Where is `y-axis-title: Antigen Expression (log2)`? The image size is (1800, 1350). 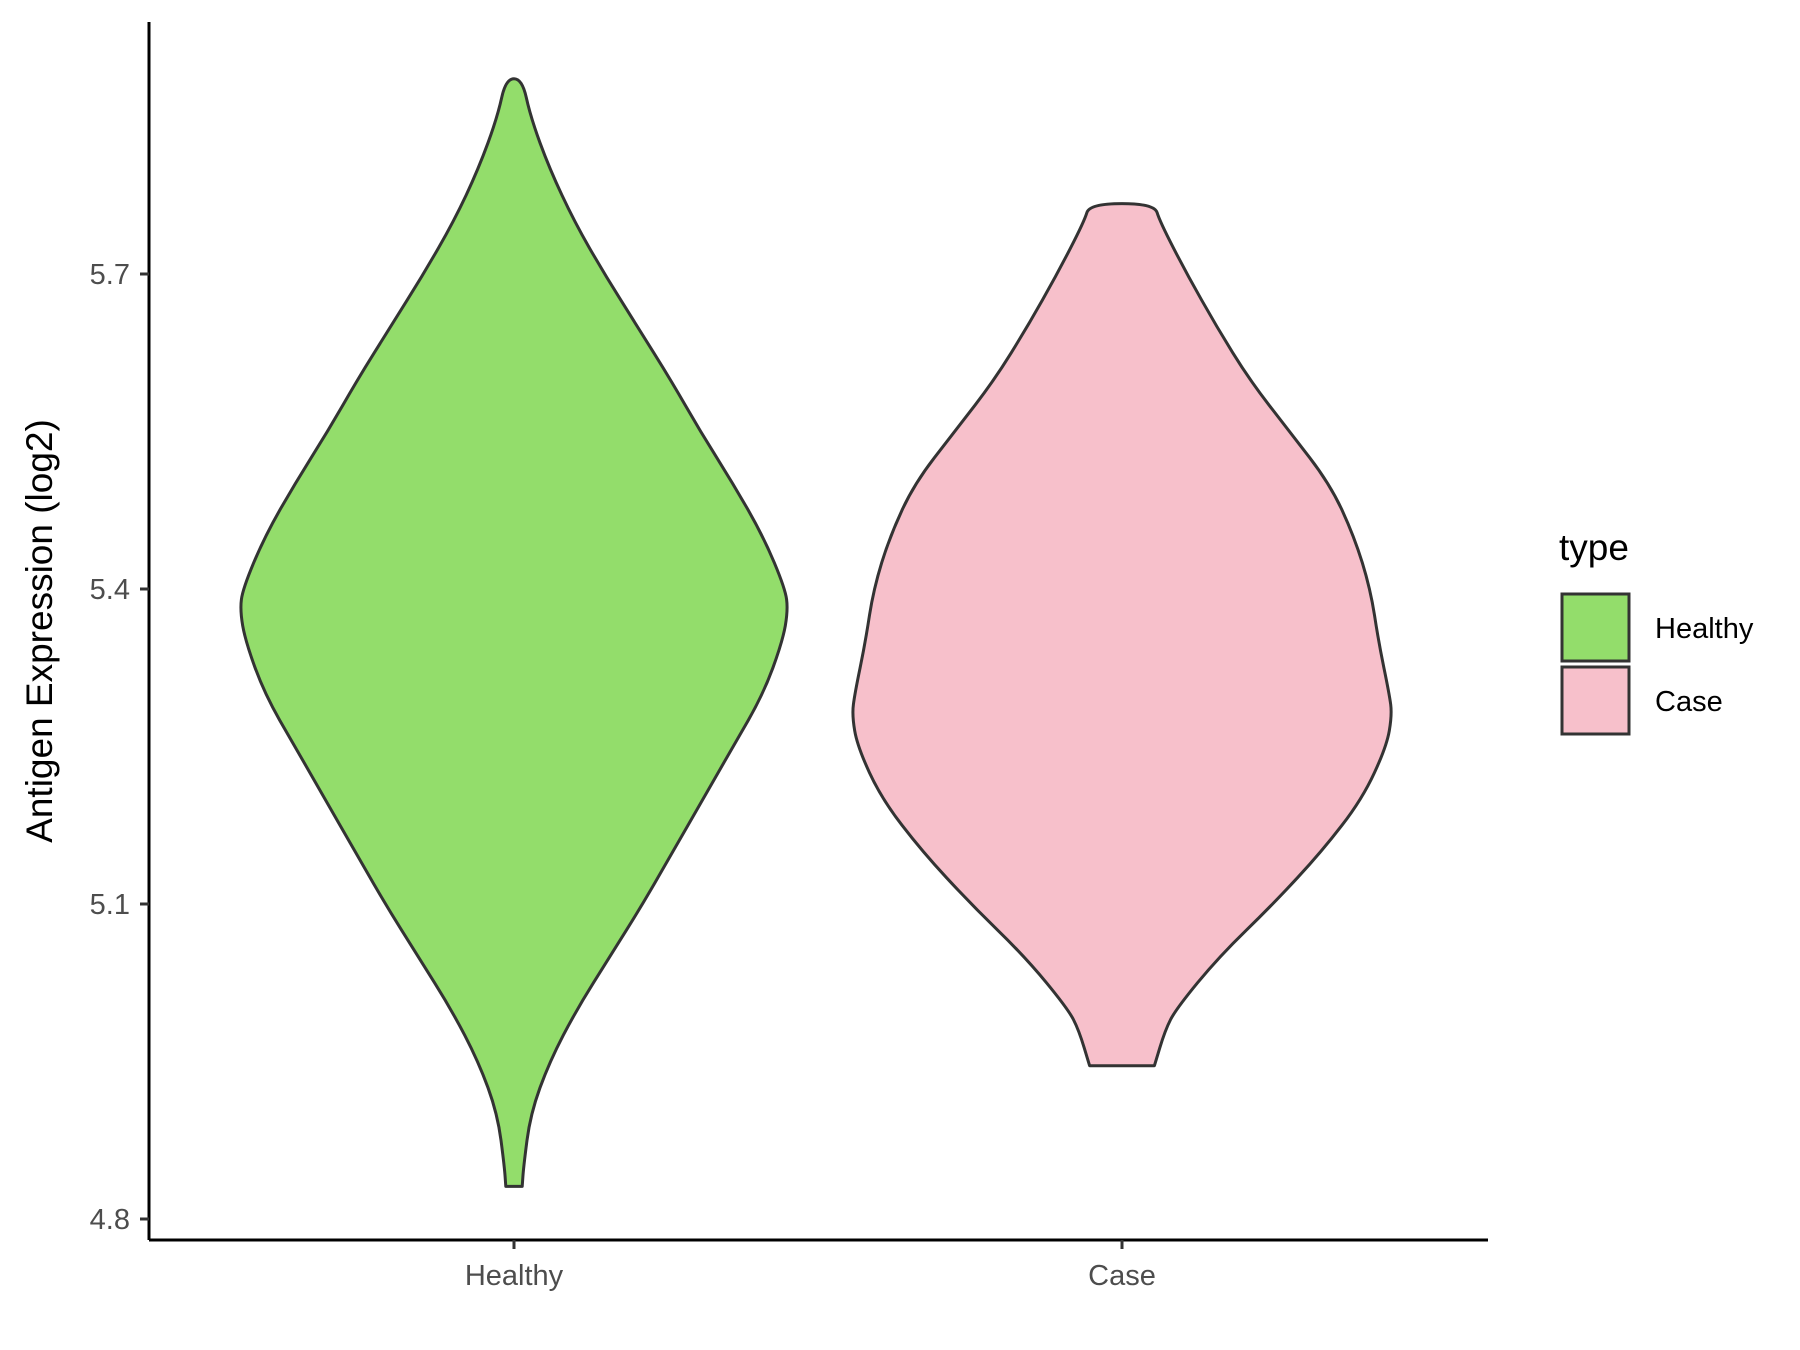
y-axis-title: Antigen Expression (log2) is located at coordinates (39, 631).